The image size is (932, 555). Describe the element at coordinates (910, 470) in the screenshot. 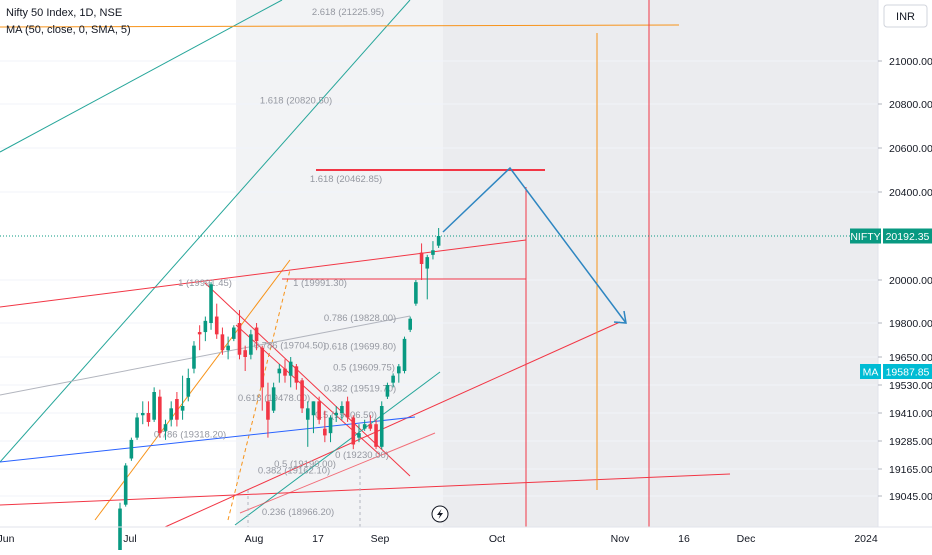

I see `y-tick-label: 19165.00` at that location.